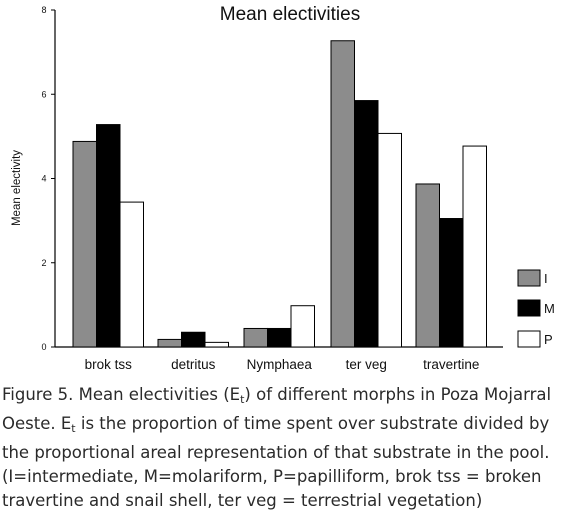 The width and height of the screenshot is (580, 529). What do you see at coordinates (451, 364) in the screenshot?
I see `x-tick-label: travertine` at bounding box center [451, 364].